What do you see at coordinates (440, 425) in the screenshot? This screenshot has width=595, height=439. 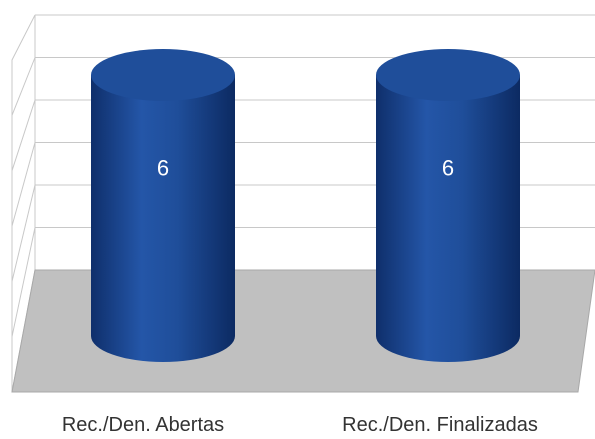 I see `category-label: Rec./Den. Finalizadas` at bounding box center [440, 425].